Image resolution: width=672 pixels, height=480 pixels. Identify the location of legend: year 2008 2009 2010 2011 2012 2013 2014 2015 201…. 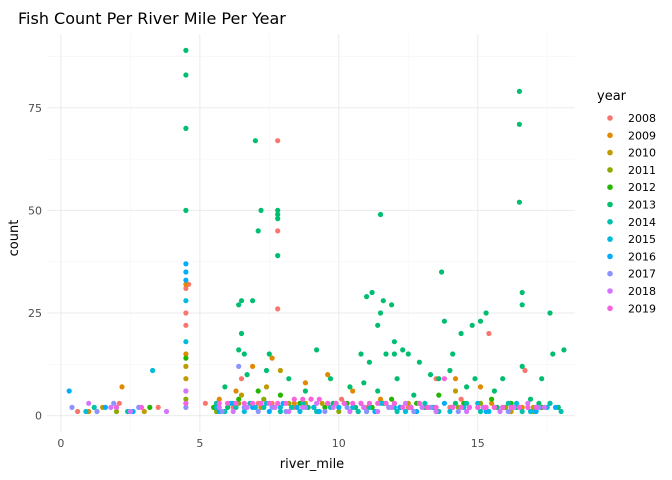
(626, 202).